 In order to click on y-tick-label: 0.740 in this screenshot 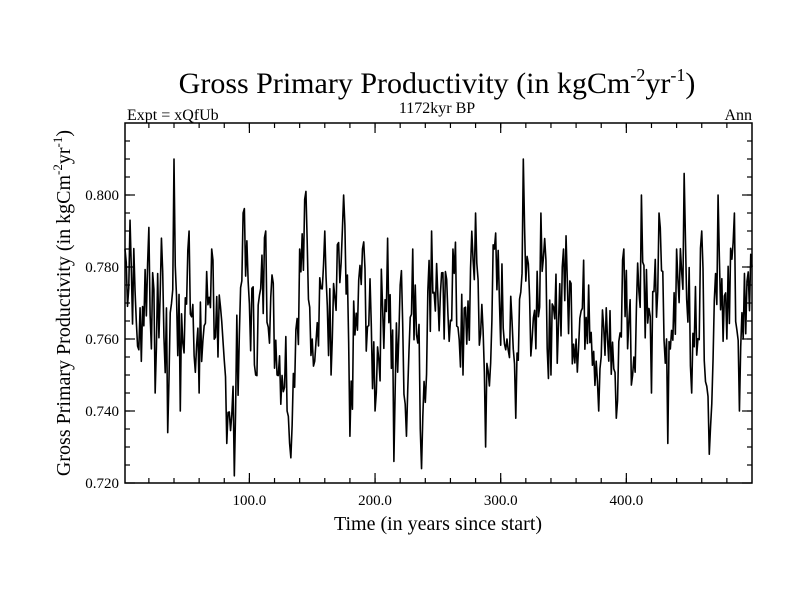, I will do `click(102, 412)`.